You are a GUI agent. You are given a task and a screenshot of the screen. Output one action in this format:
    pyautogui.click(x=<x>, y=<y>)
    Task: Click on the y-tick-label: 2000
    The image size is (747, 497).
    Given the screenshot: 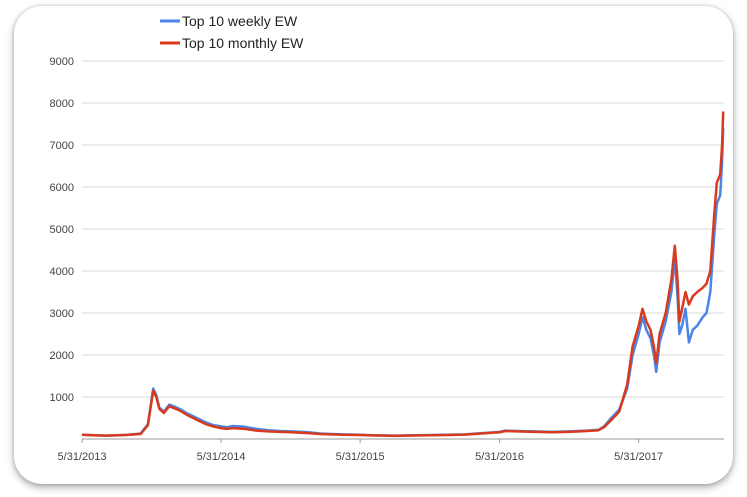 What is the action you would take?
    pyautogui.click(x=62, y=356)
    